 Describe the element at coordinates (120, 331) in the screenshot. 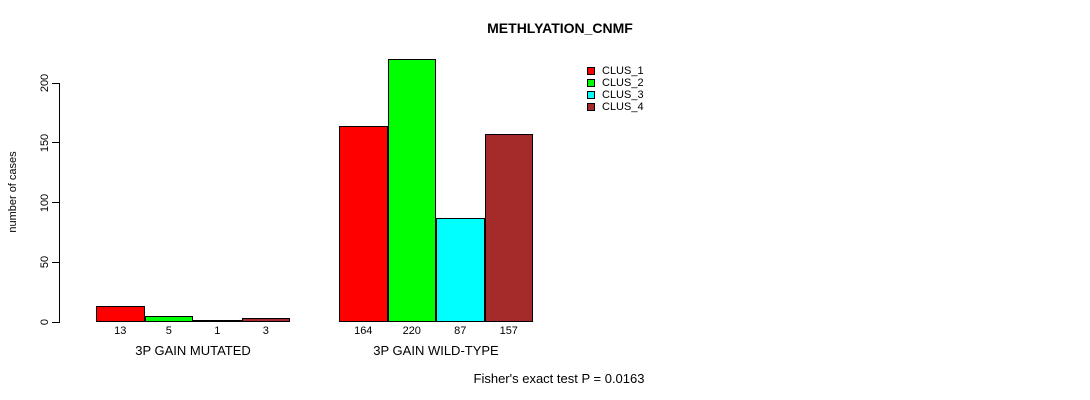

I see `bar-value-label: 13` at that location.